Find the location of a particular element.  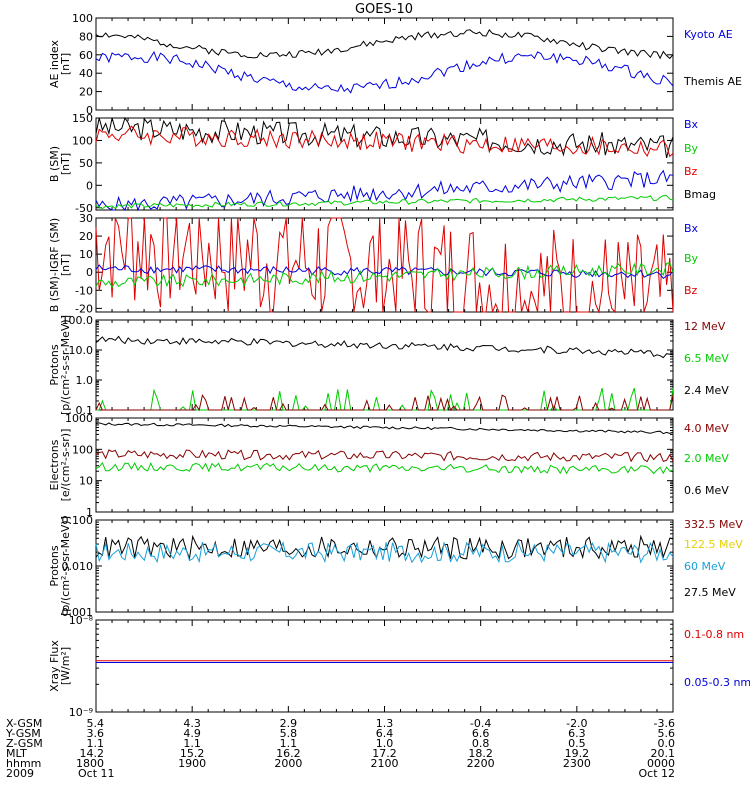

orbit-cell: 4.9 is located at coordinates (192, 733).